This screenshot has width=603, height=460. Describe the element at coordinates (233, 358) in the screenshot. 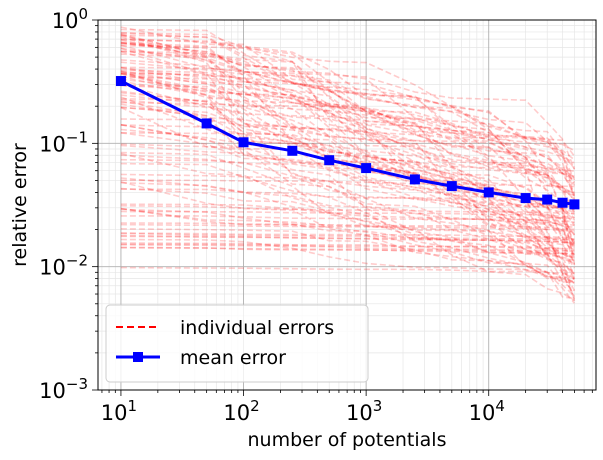

I see `legend-mean-error-label: mean error` at that location.